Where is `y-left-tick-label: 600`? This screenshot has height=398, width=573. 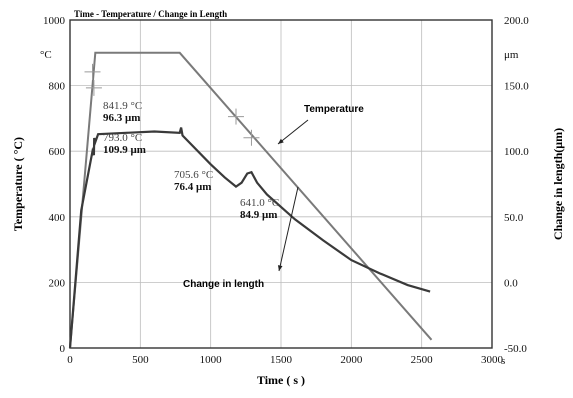 y-left-tick-label: 600 is located at coordinates (57, 152).